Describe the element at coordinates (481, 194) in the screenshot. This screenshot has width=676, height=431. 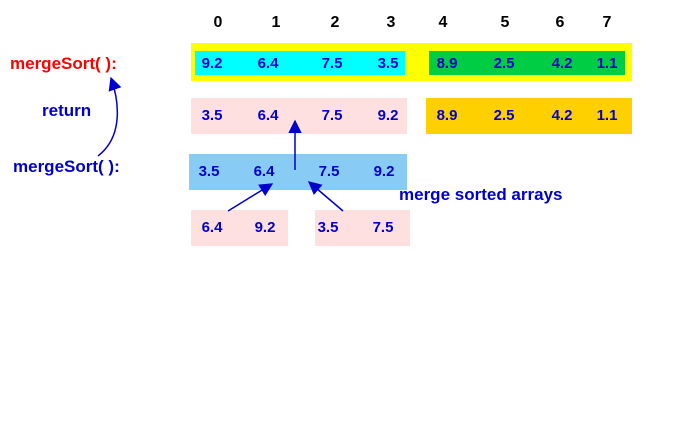
I see `merge-sorted-label: merge sorted arrays` at that location.